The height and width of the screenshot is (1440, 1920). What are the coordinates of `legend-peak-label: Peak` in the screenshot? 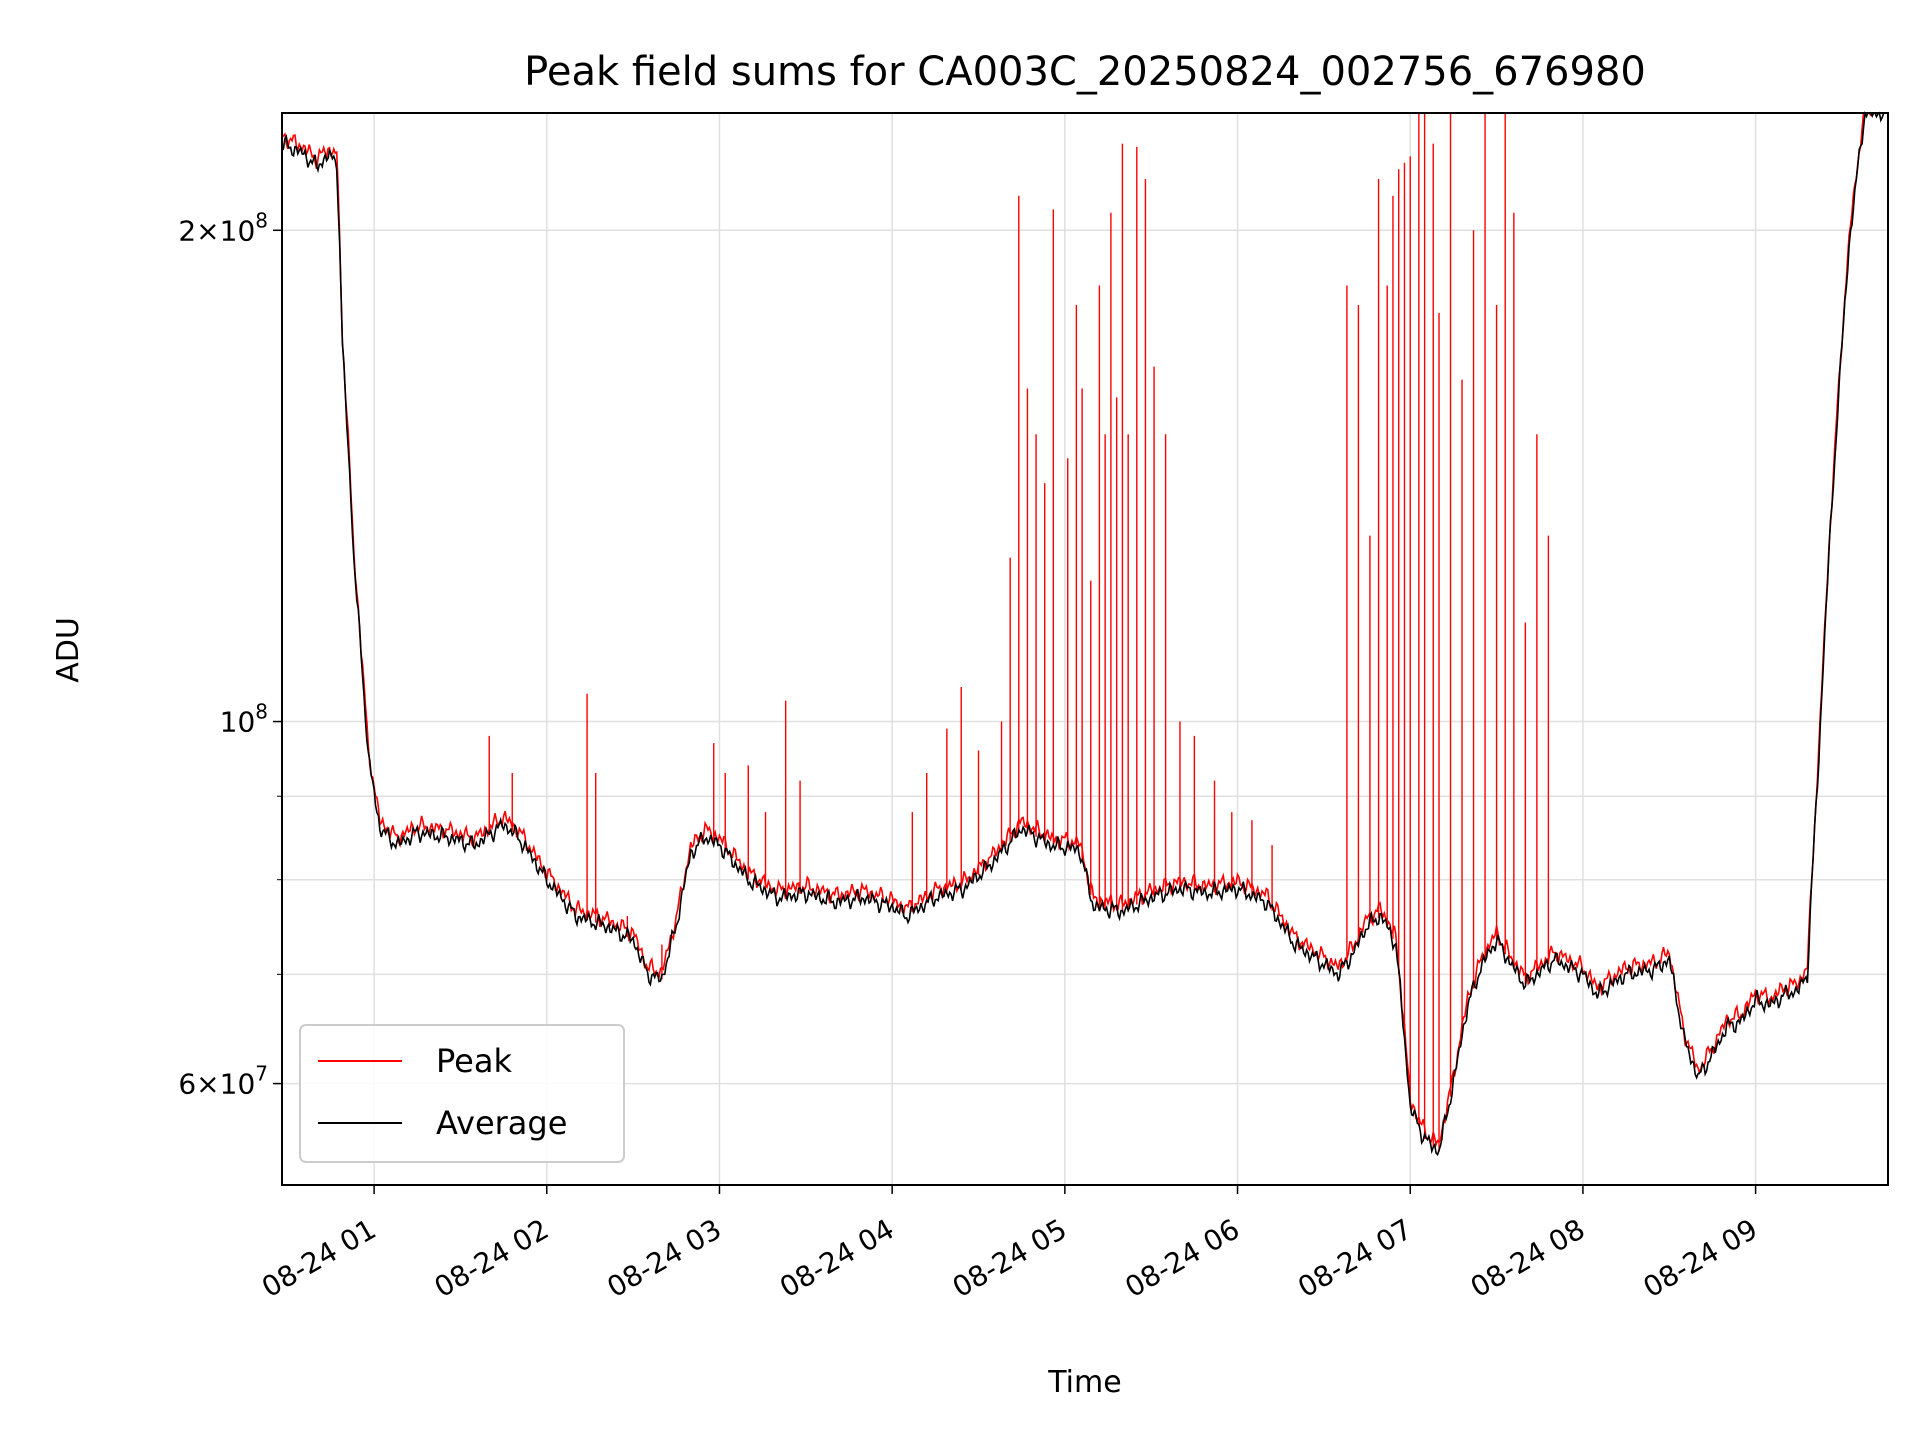 It's located at (474, 1061).